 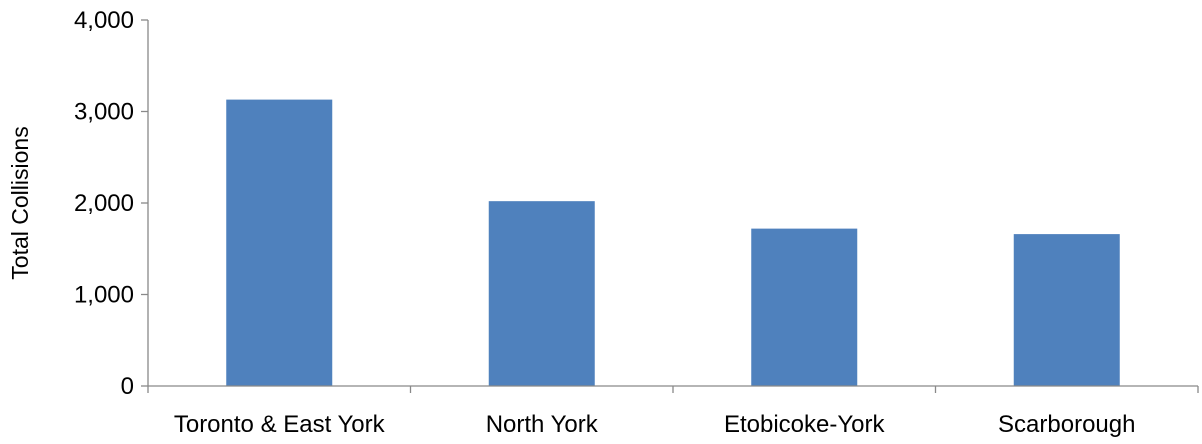 What do you see at coordinates (104, 112) in the screenshot?
I see `y-tick-label: 3,000` at bounding box center [104, 112].